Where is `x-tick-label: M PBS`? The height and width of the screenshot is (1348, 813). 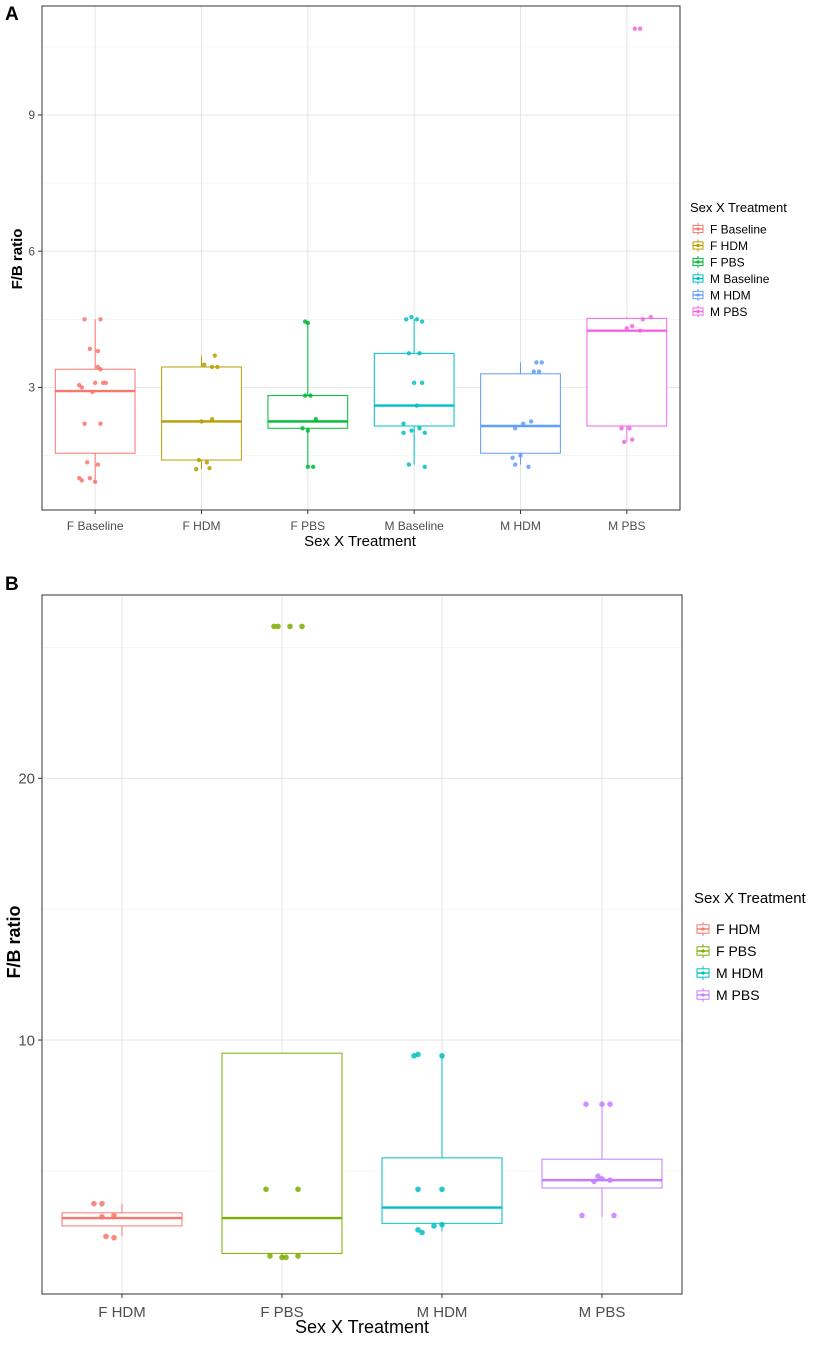
x-tick-label: M PBS is located at coordinates (626, 526).